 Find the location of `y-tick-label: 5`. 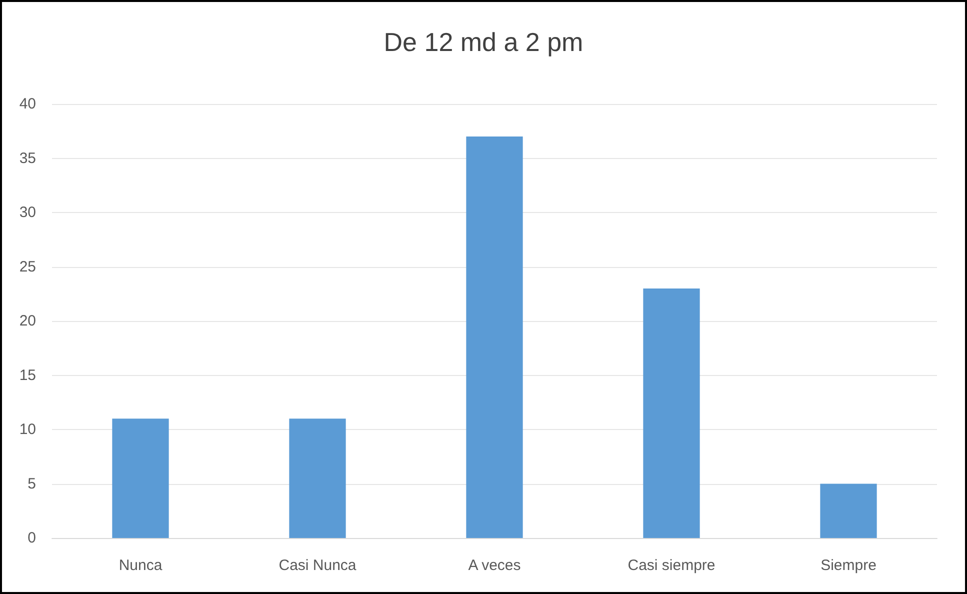

y-tick-label: 5 is located at coordinates (32, 483).